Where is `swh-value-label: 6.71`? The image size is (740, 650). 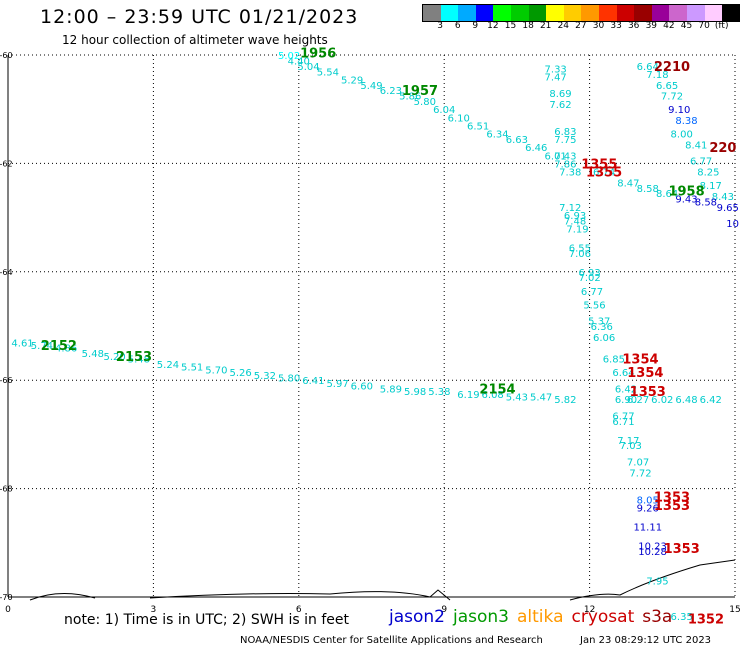
swh-value-label: 6.71 is located at coordinates (623, 422).